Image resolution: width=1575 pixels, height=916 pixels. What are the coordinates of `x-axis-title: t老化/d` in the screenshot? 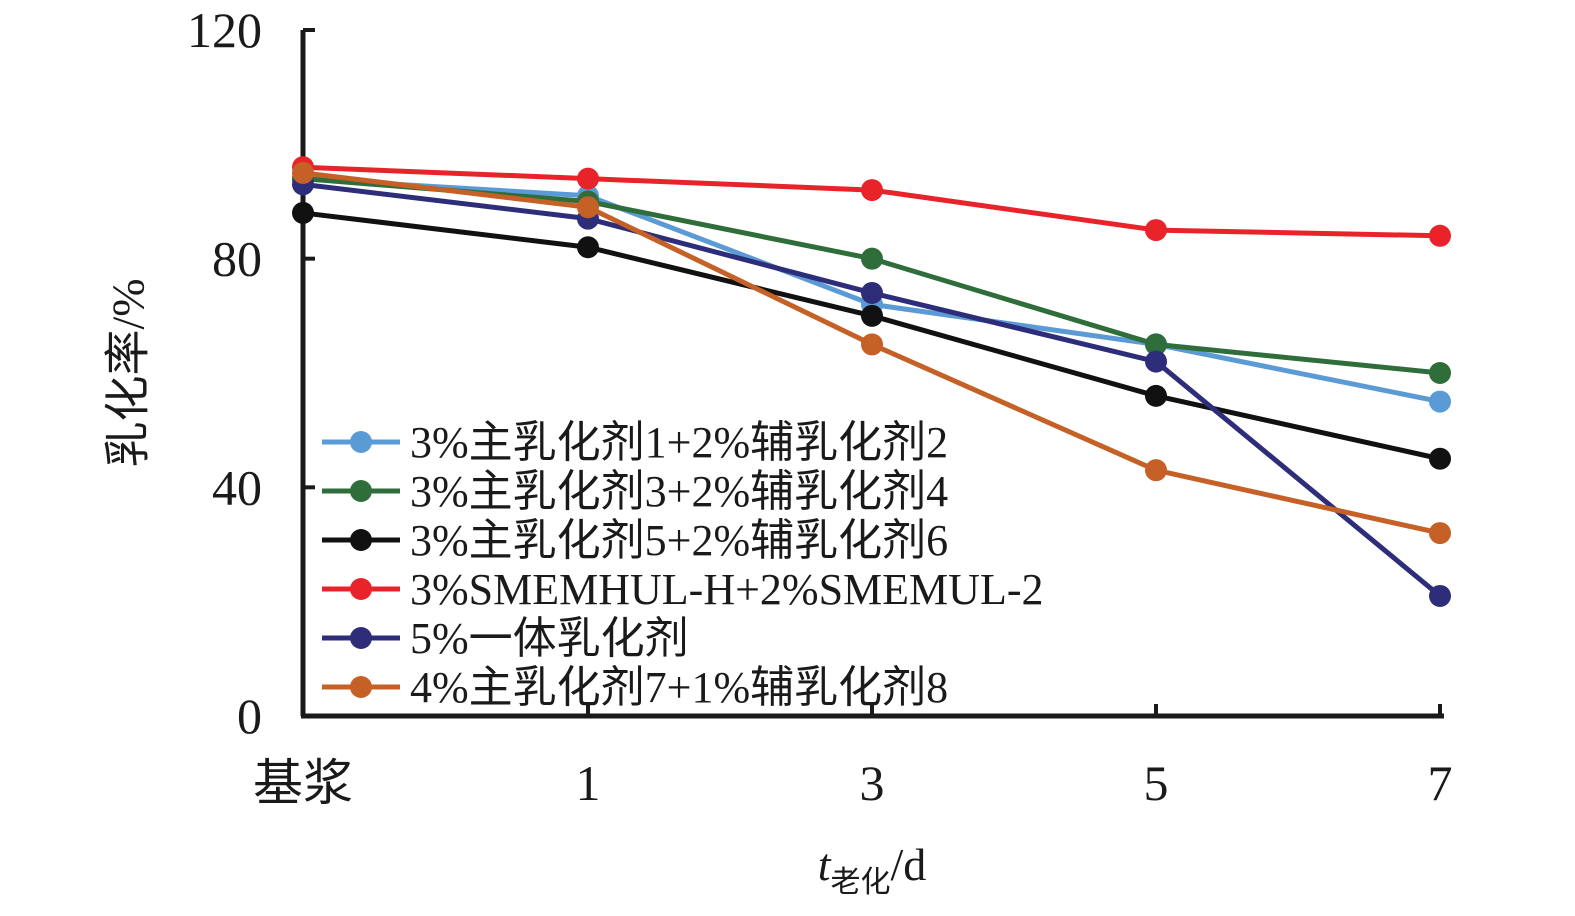 It's located at (872, 869).